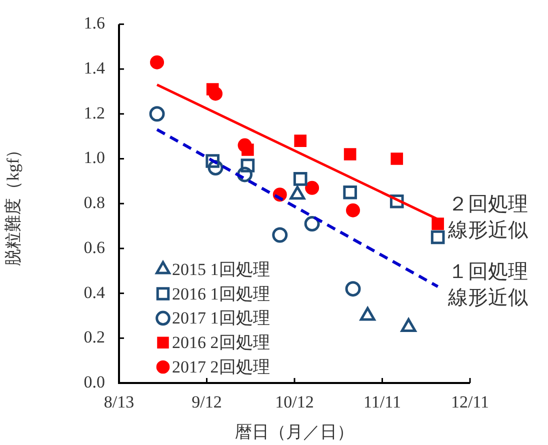 The image size is (548, 445). What do you see at coordinates (94, 337) in the screenshot?
I see `y-tick-label: 0.2` at bounding box center [94, 337].